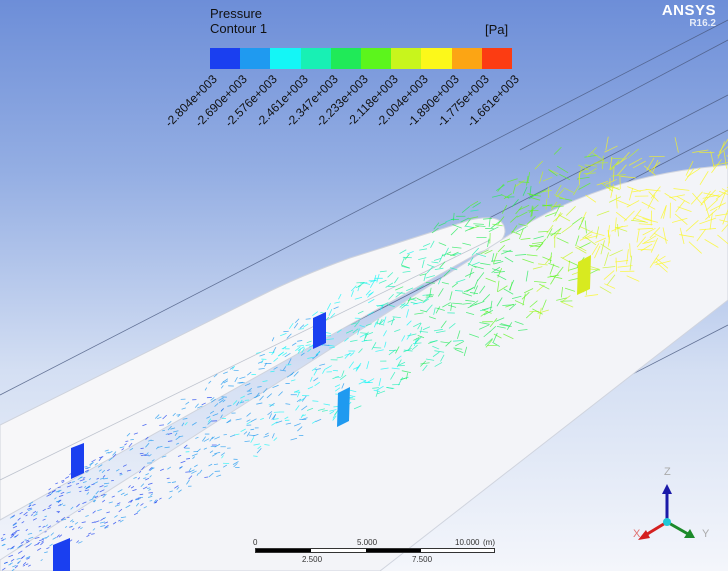 The image size is (728, 571). I want to click on axis-triad, so click(674, 510).